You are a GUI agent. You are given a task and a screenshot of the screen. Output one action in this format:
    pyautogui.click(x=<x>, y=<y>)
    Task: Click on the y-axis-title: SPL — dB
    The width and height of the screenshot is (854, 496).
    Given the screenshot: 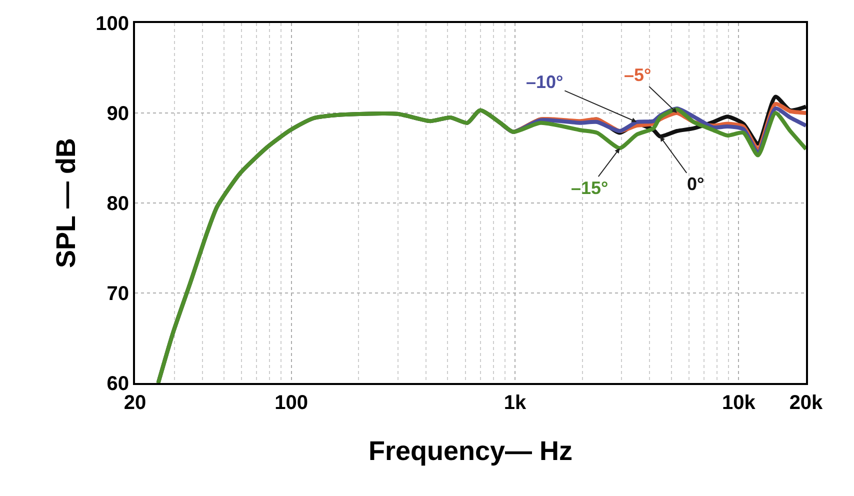 What is the action you would take?
    pyautogui.click(x=66, y=203)
    